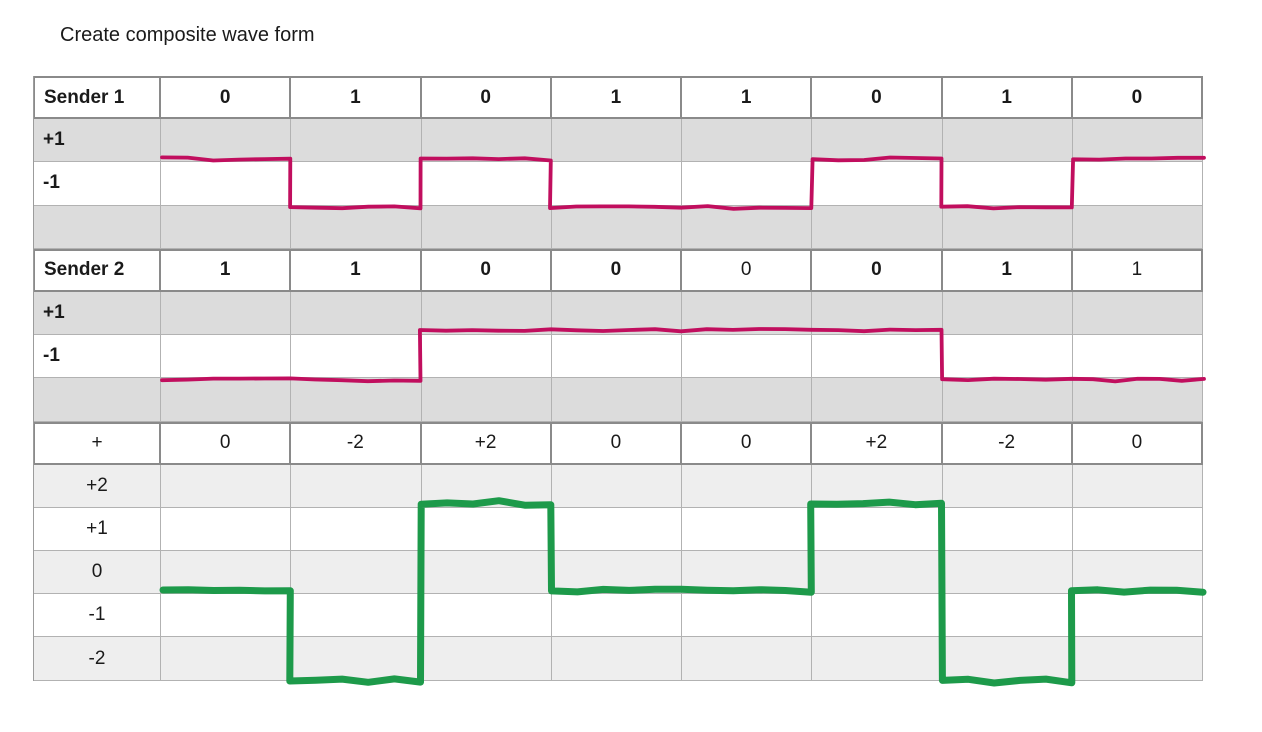 The image size is (1262, 732). What do you see at coordinates (97, 313) in the screenshot?
I see `sender2-plus1-label: +1` at bounding box center [97, 313].